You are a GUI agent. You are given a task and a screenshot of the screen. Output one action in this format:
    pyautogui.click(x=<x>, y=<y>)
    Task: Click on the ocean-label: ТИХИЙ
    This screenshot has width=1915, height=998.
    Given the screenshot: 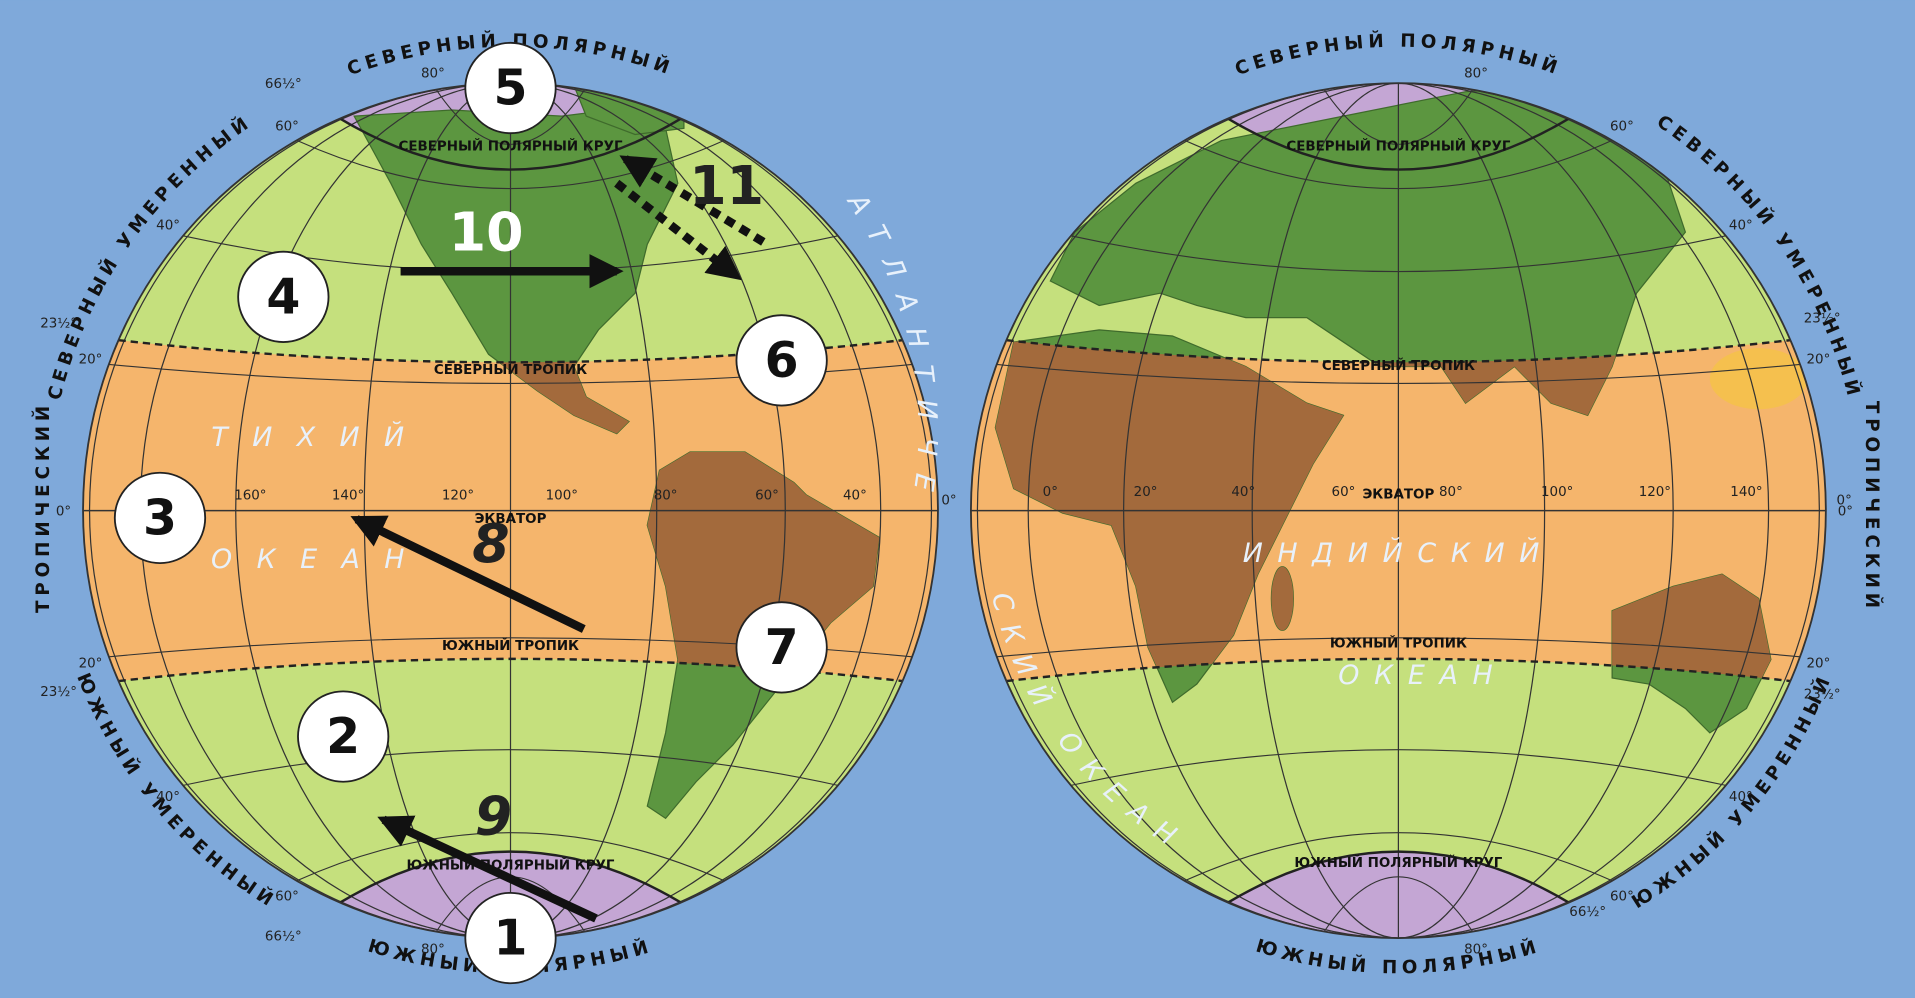 What is the action you would take?
    pyautogui.click(x=319, y=437)
    